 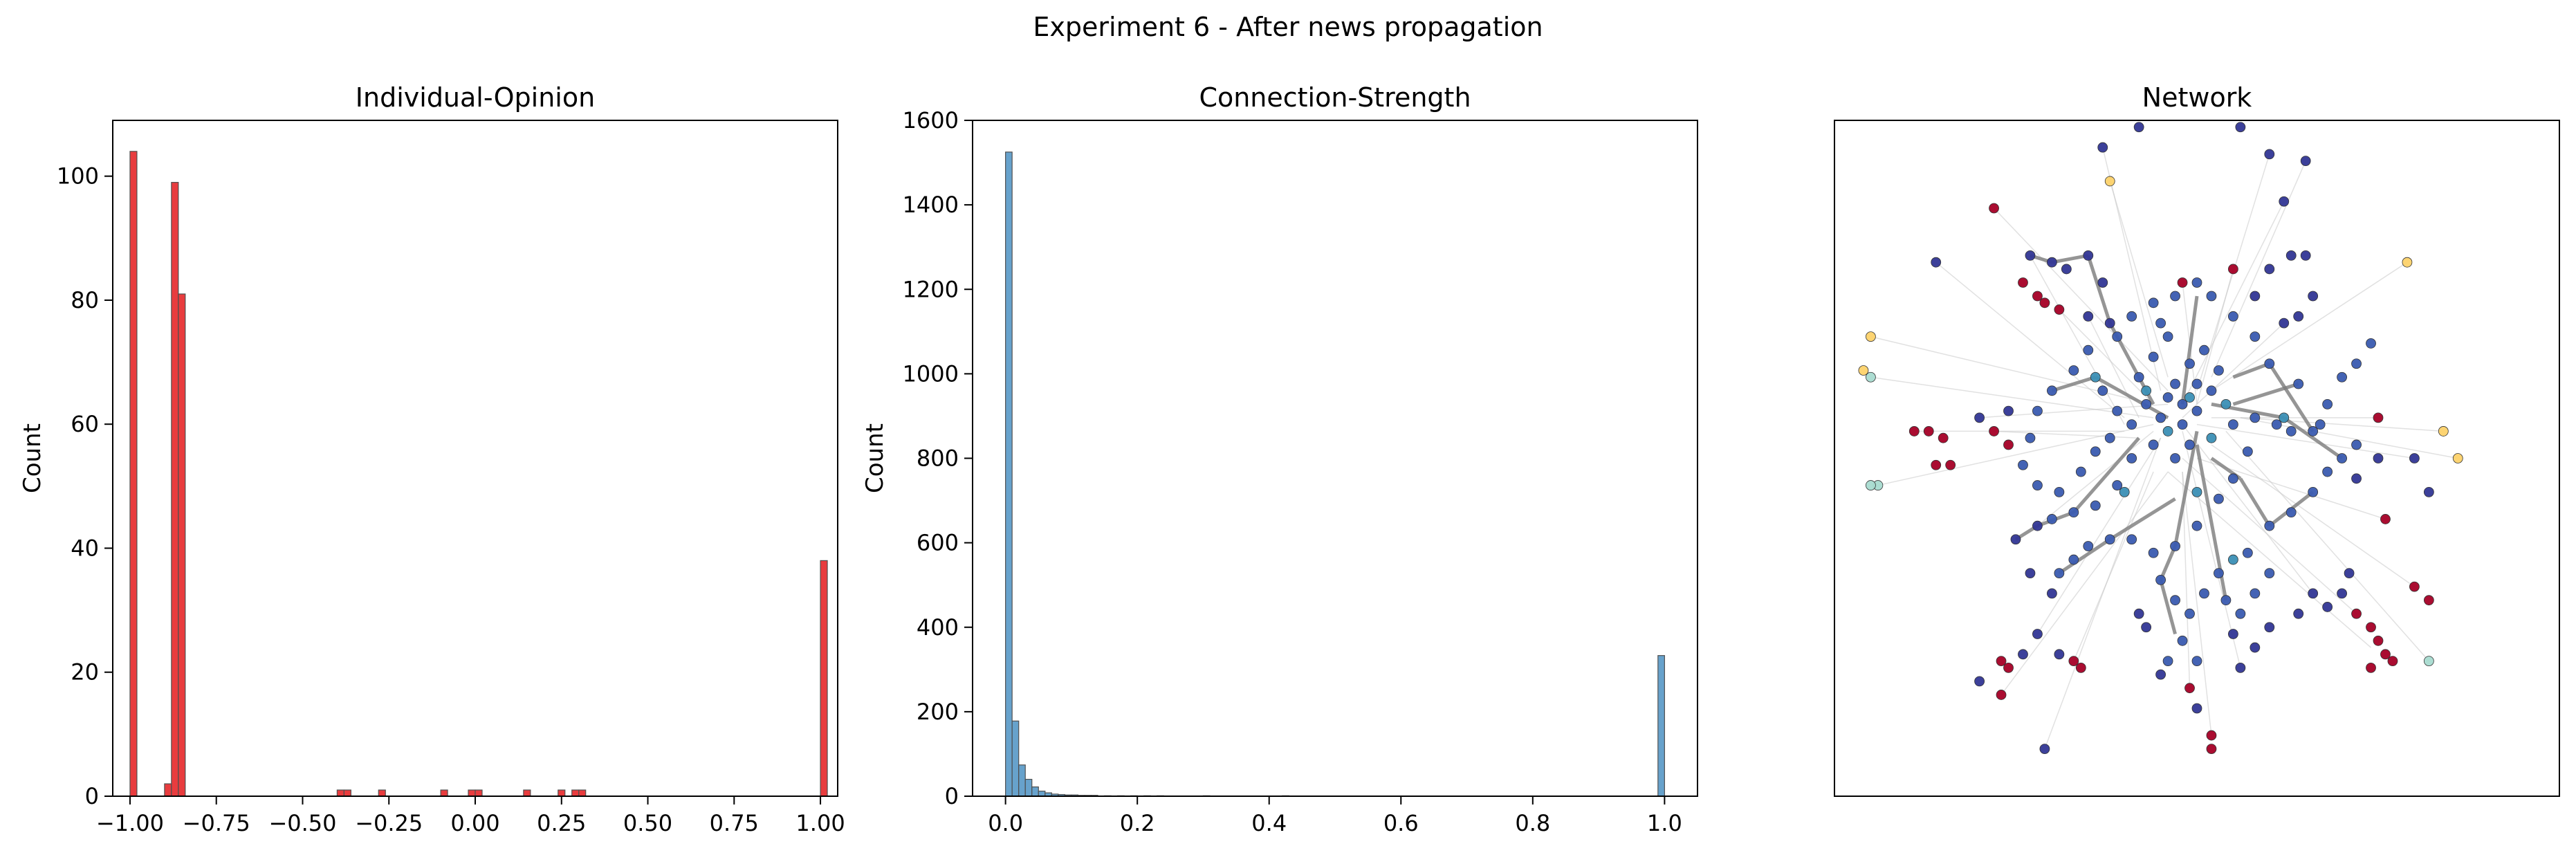 I want to click on y-tick-label-4: 80, so click(x=85, y=300).